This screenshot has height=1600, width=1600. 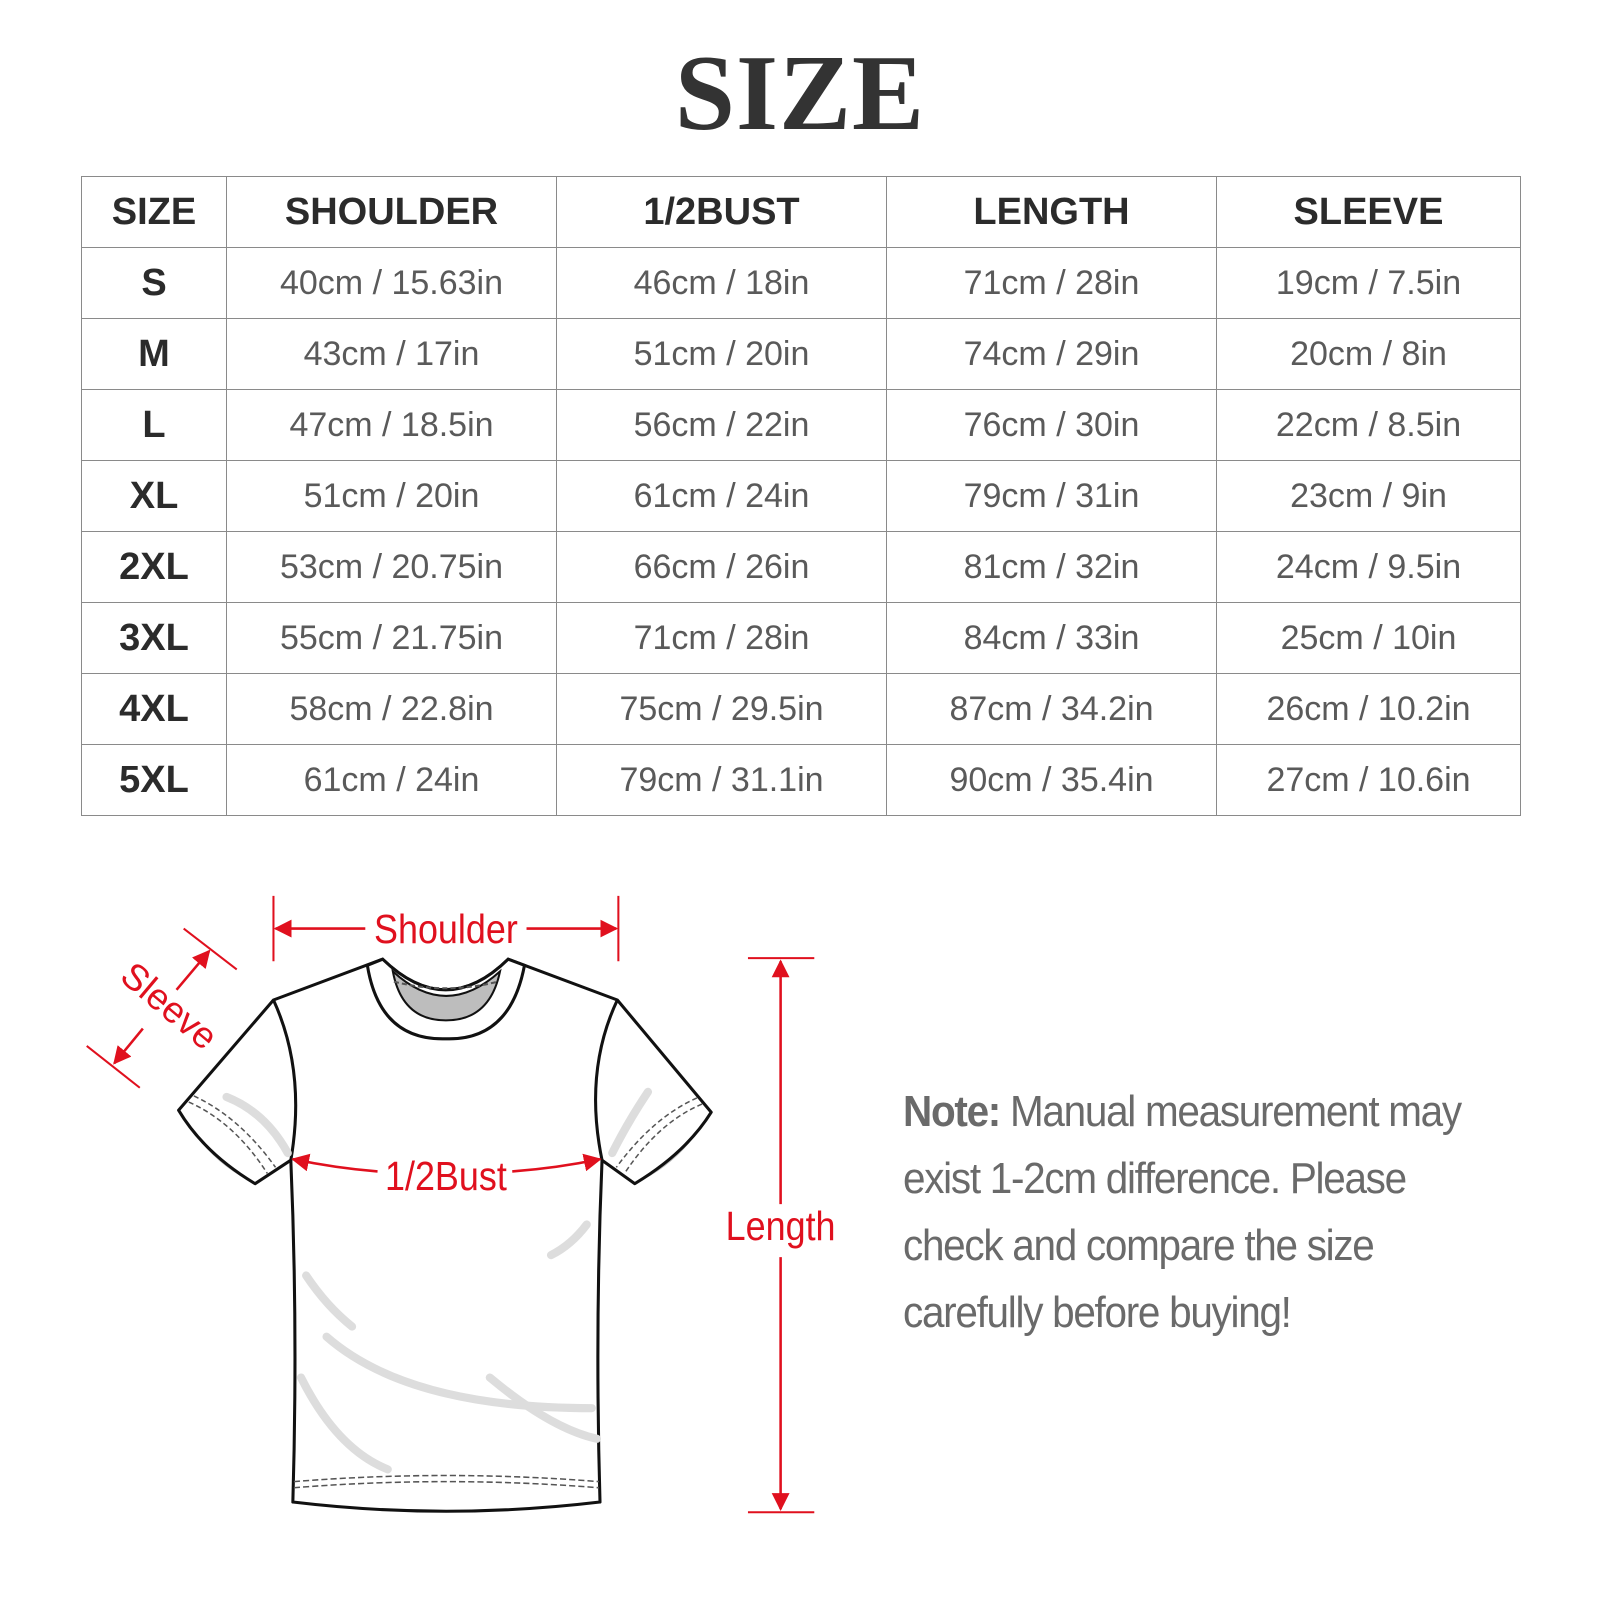 What do you see at coordinates (721, 709) in the screenshot?
I see `measurement-cell: 75cm / 29.5in` at bounding box center [721, 709].